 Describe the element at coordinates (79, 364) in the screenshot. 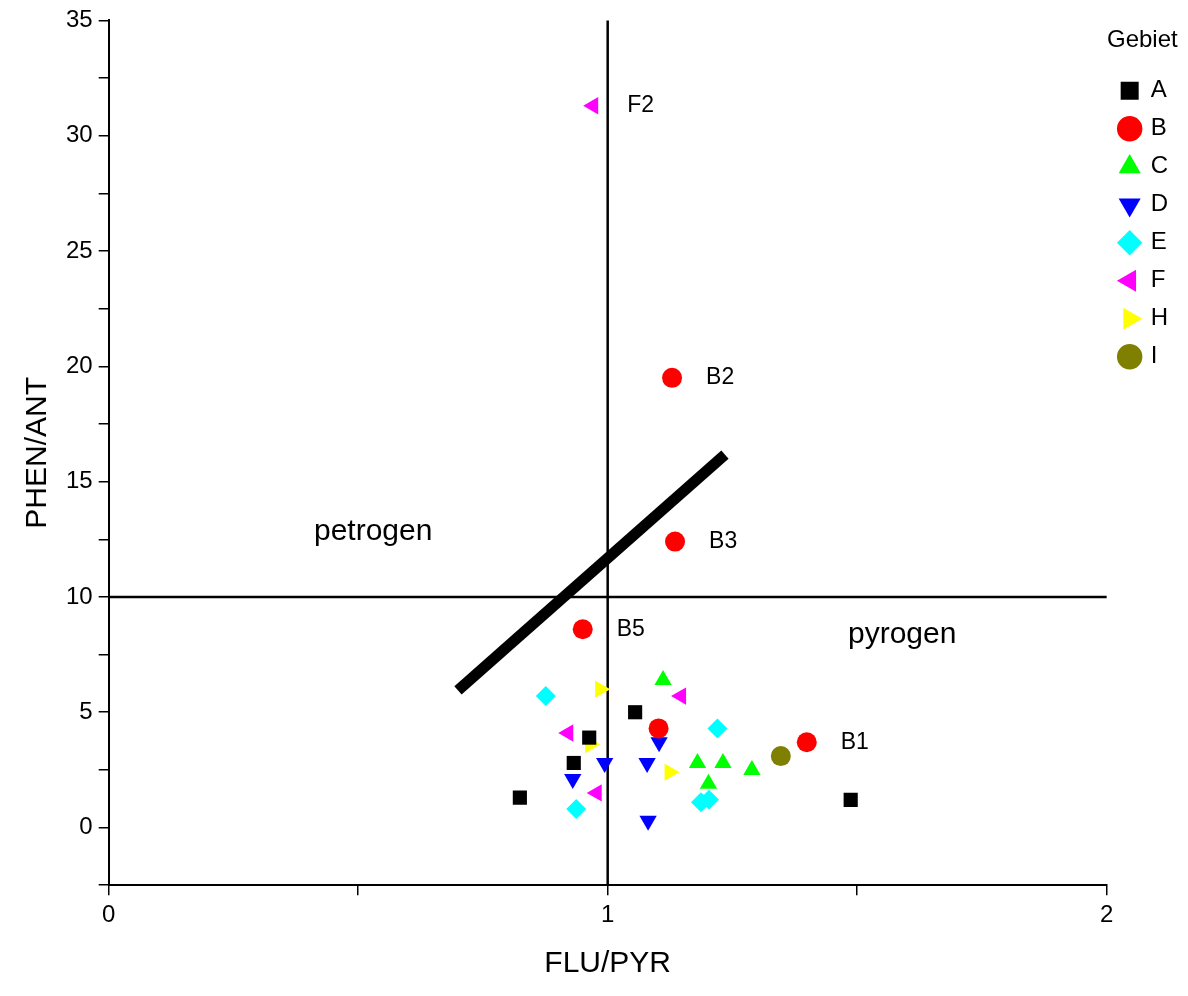

I see `y-tick-label: 20` at that location.